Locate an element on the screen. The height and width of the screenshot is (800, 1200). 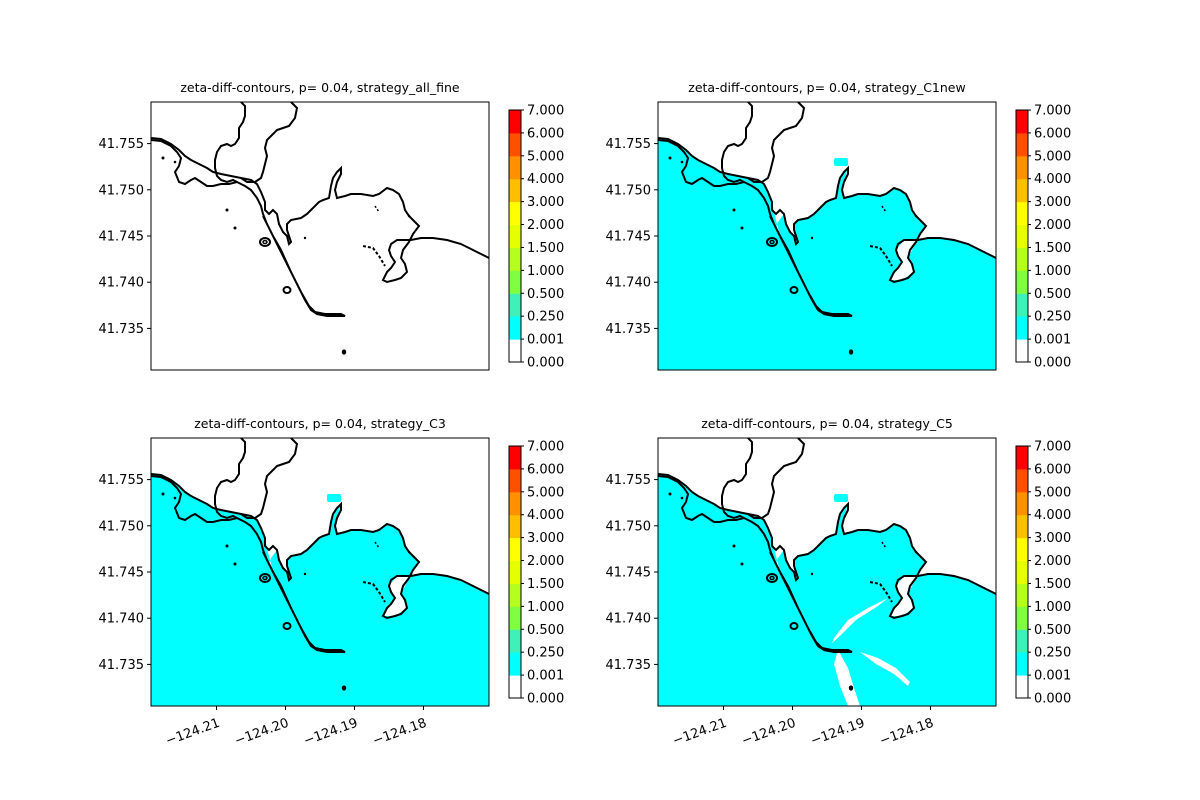
colorbar-tick-label: 3.000 is located at coordinates (1052, 202).